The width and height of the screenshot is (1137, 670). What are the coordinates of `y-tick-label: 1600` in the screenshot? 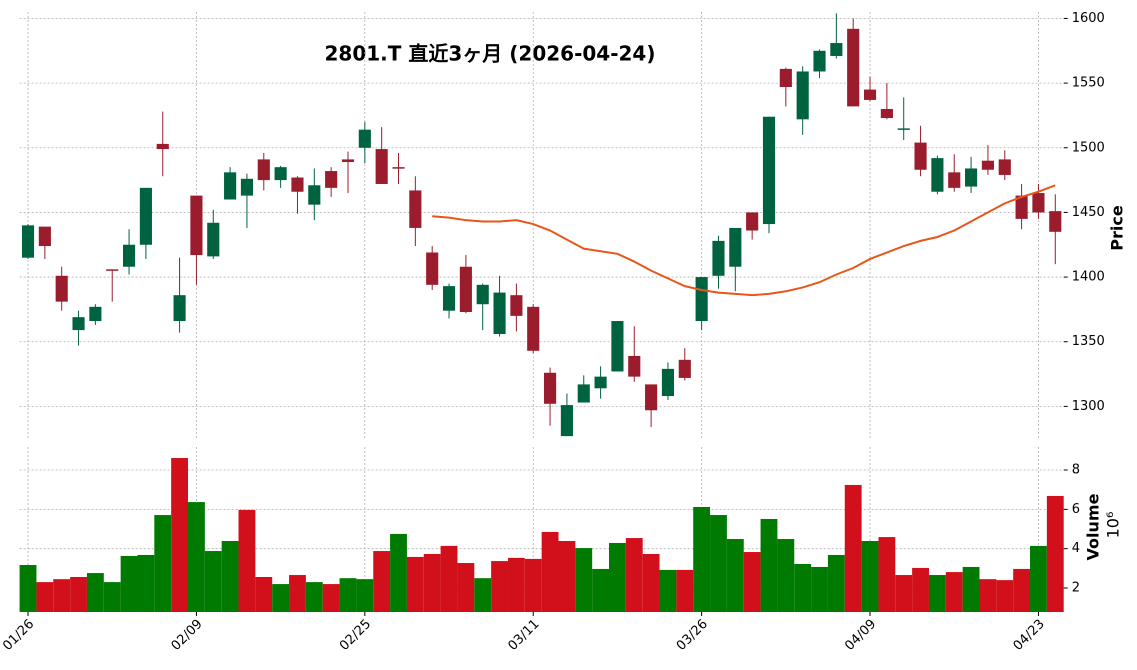 It's located at (1088, 18).